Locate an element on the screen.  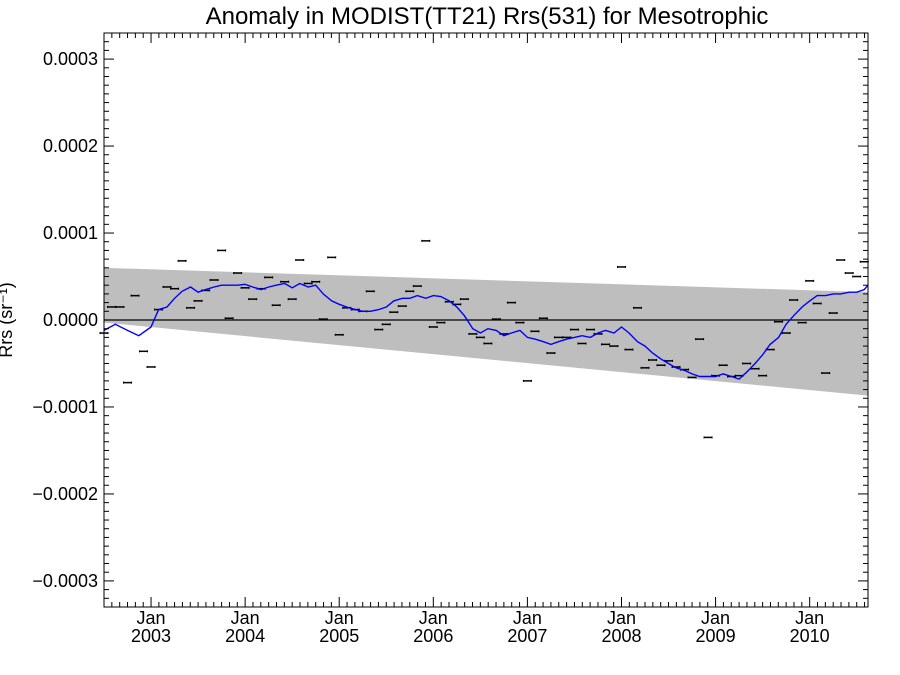
y-tick-label: 0.0000 is located at coordinates (70, 320).